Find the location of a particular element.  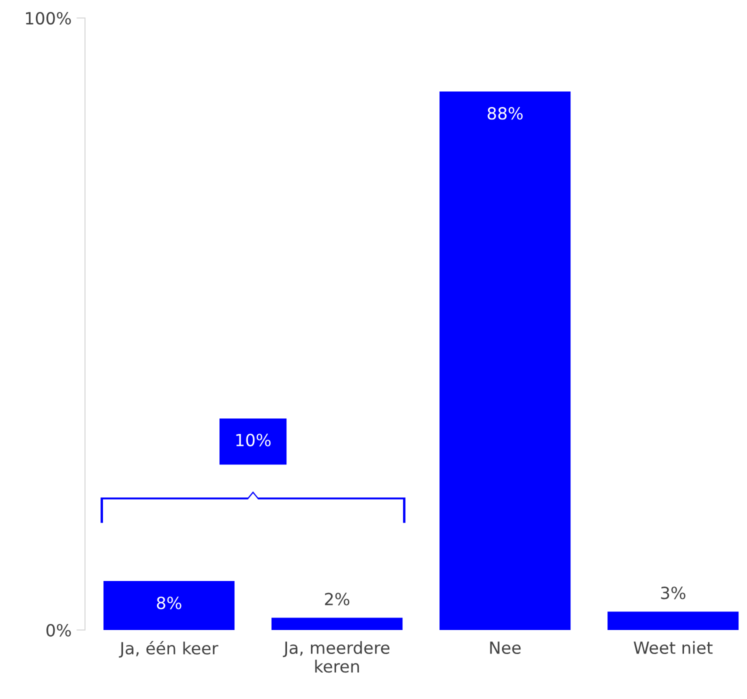

x-tick-label: Weet niet is located at coordinates (673, 647).